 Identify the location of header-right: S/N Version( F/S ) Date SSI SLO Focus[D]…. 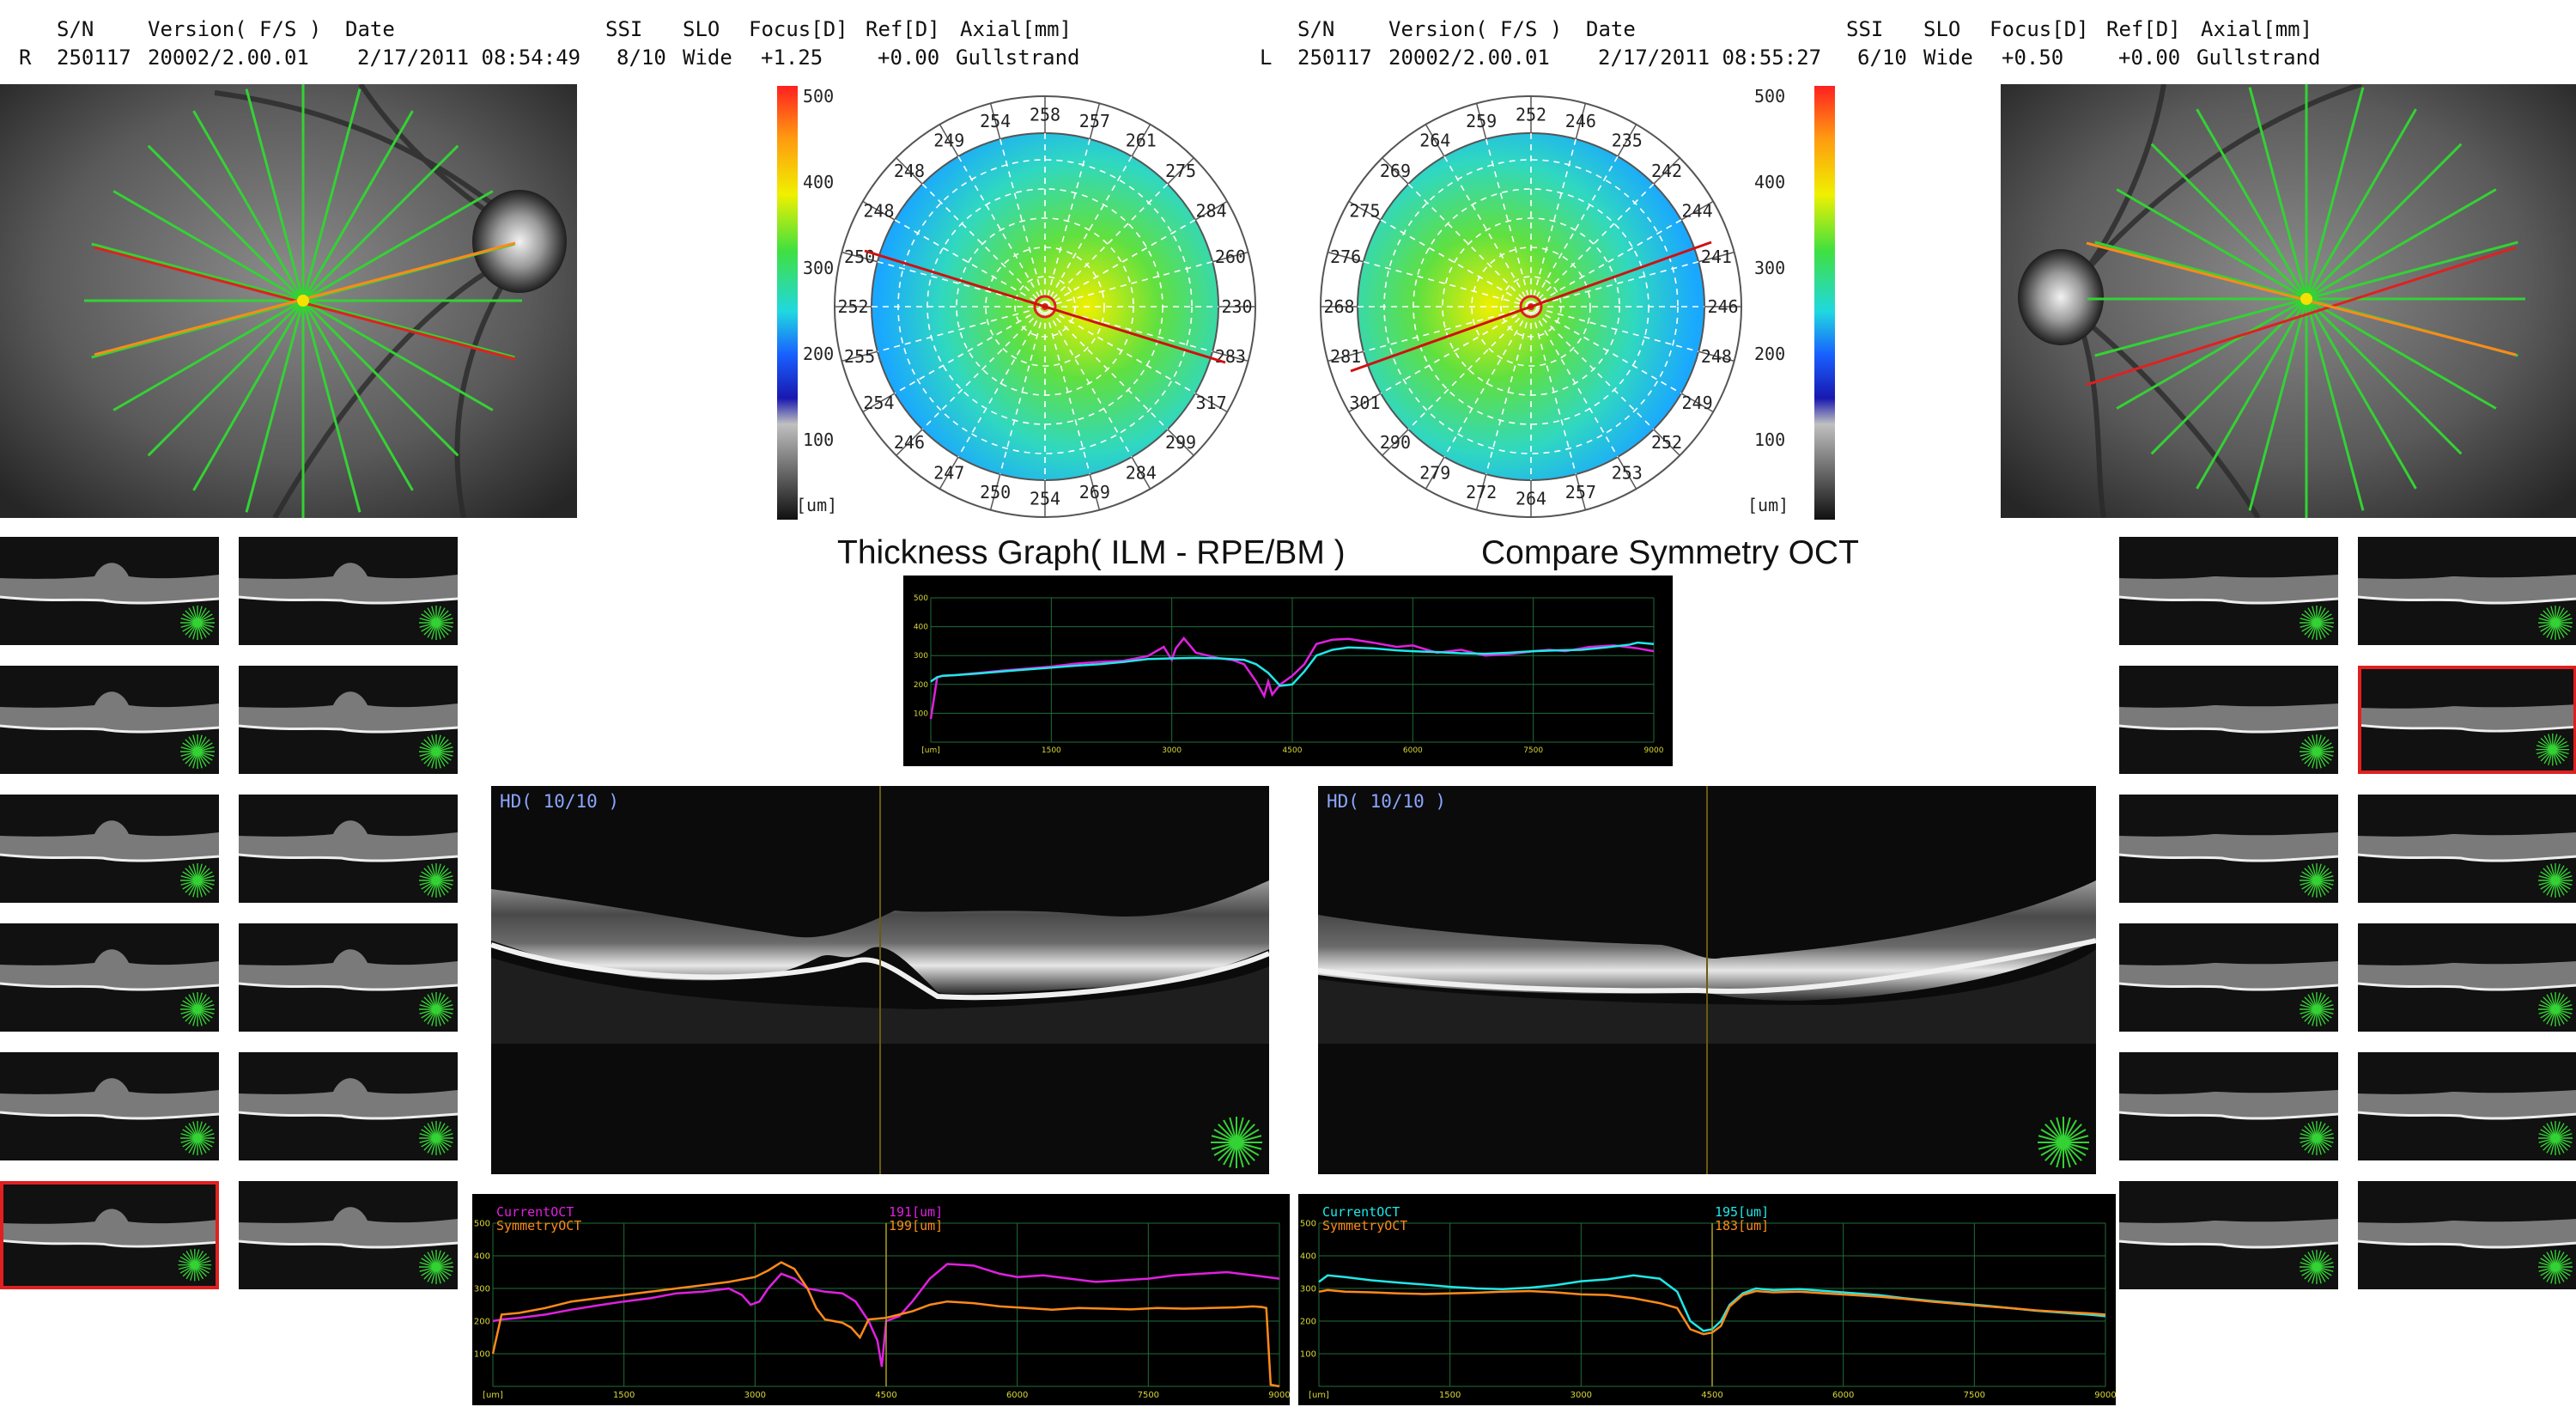
(1864, 45).